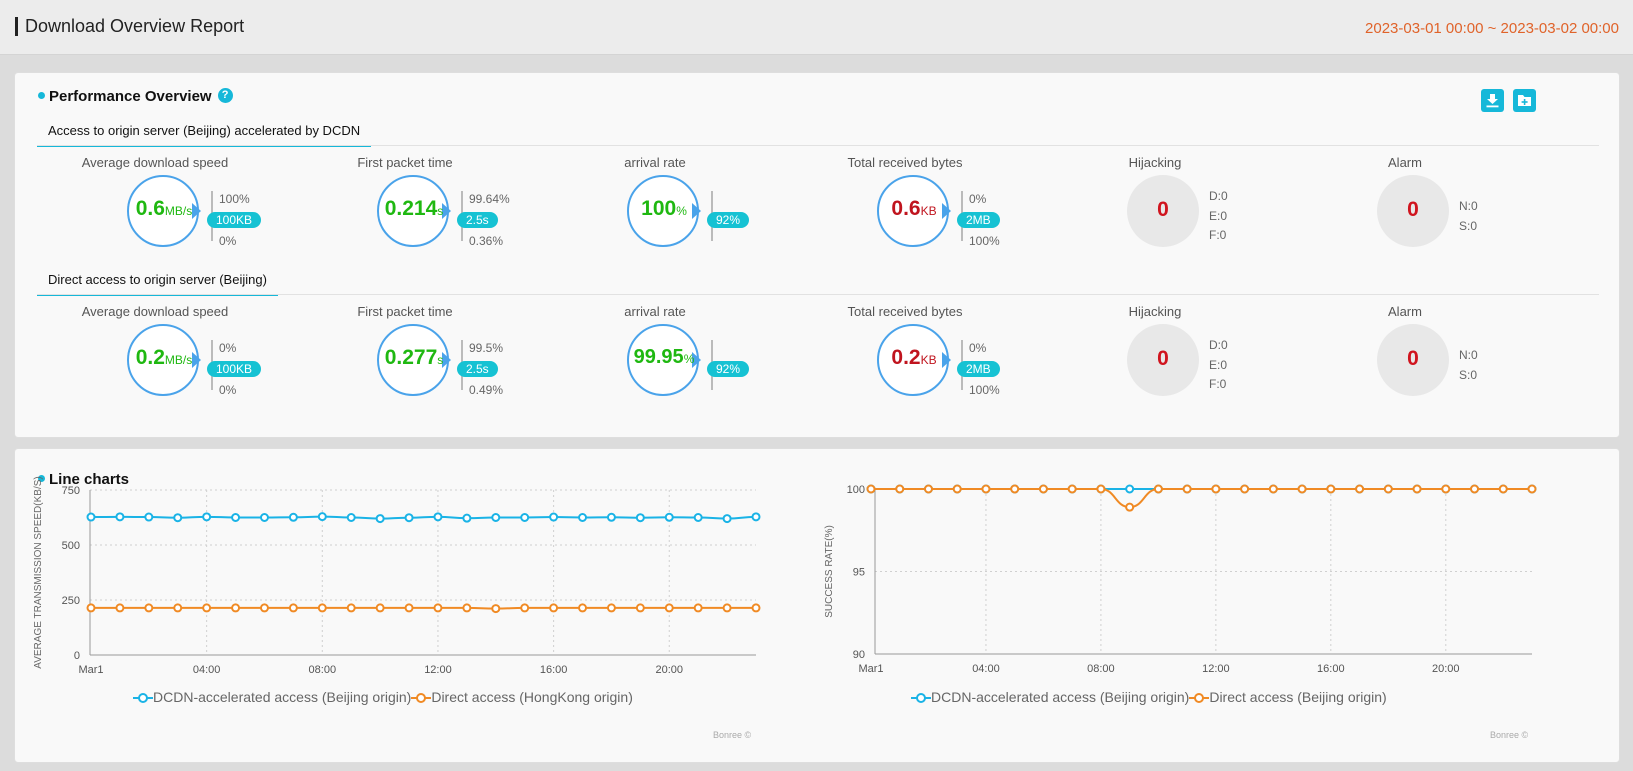  I want to click on x-tick-label: 12:00, so click(1216, 669).